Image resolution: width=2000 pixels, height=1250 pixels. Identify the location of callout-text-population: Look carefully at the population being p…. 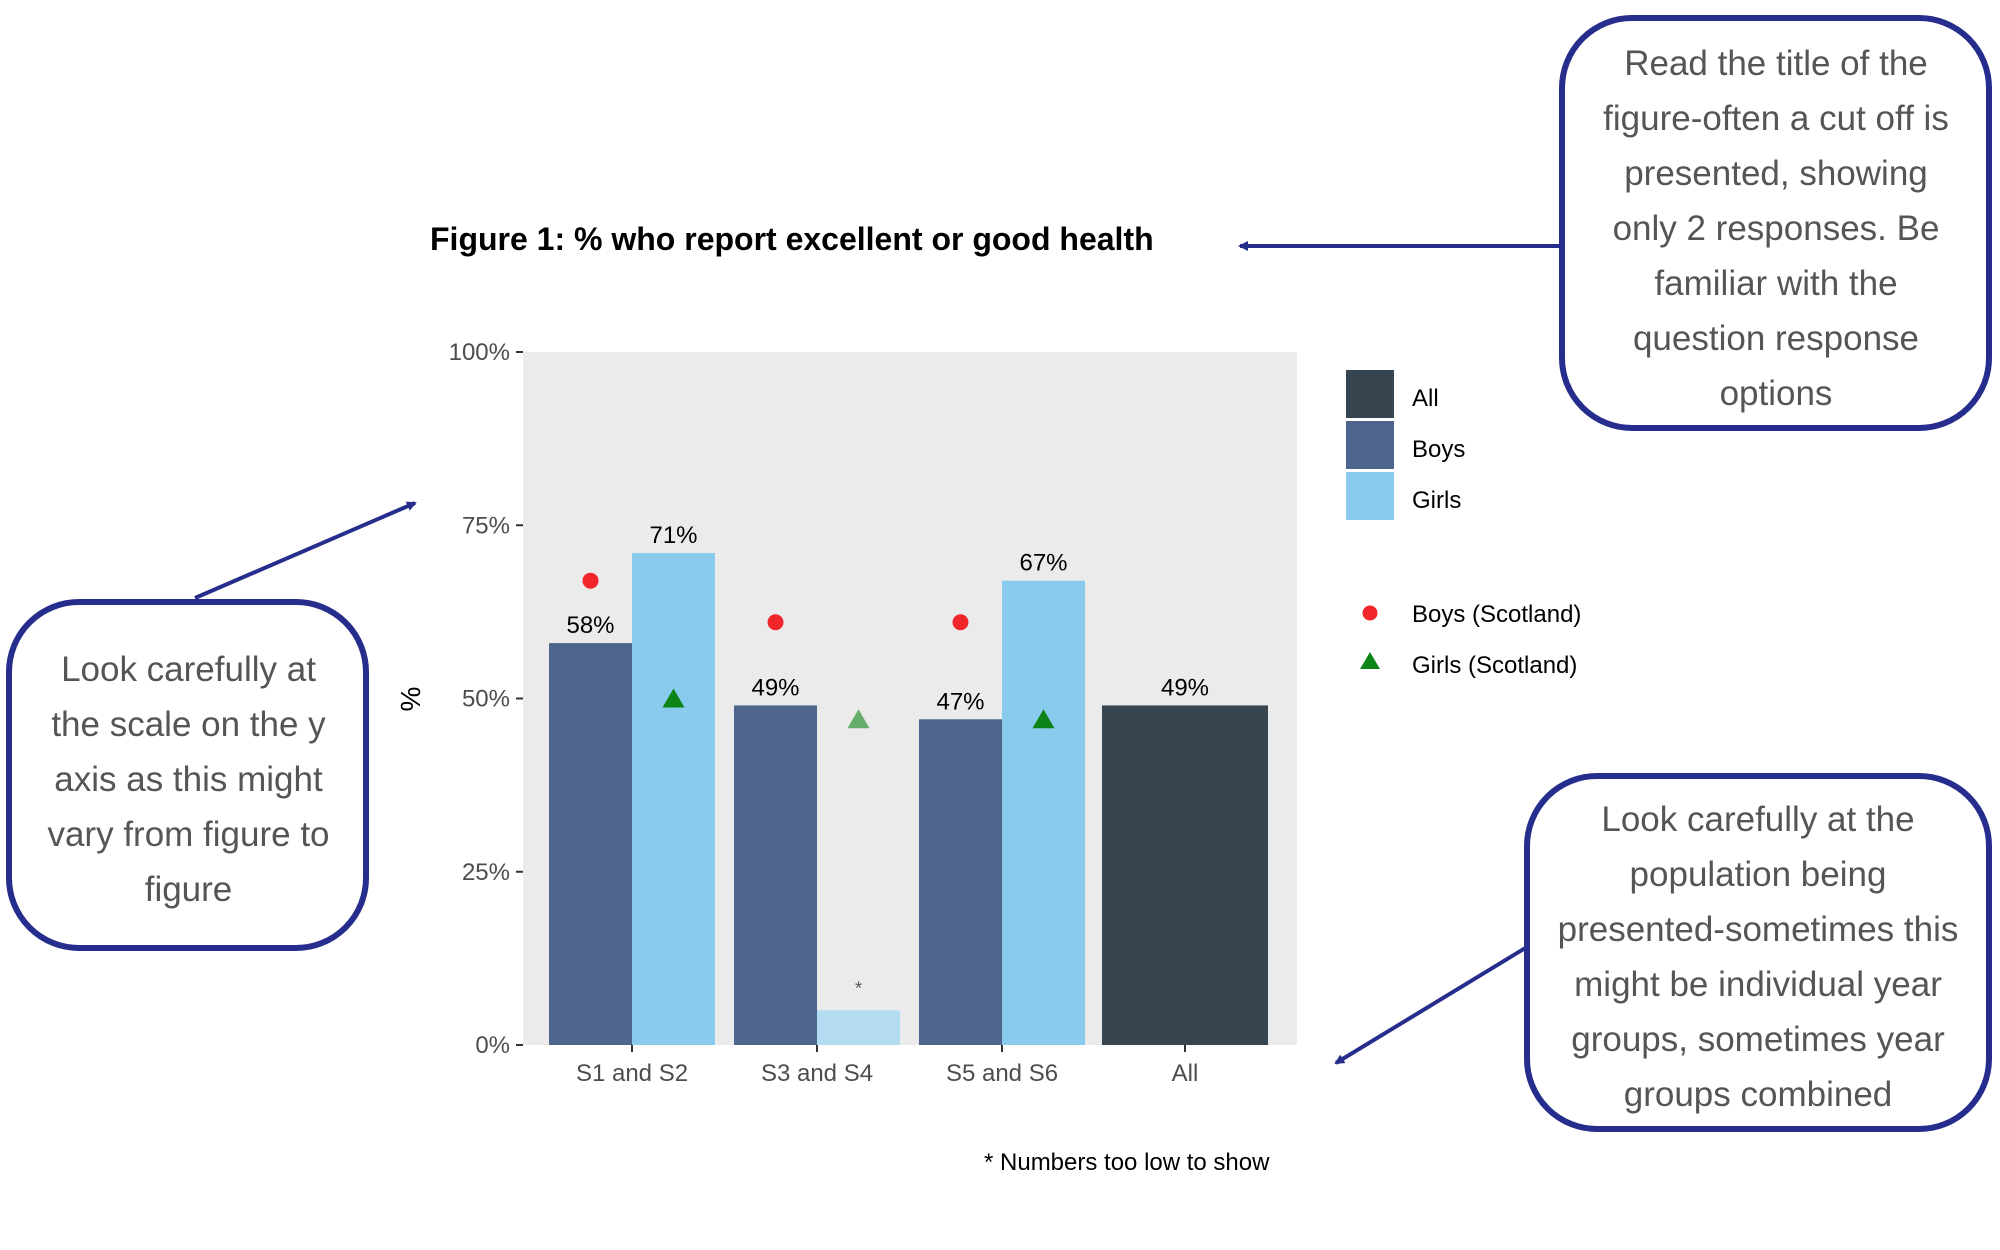
(1758, 957).